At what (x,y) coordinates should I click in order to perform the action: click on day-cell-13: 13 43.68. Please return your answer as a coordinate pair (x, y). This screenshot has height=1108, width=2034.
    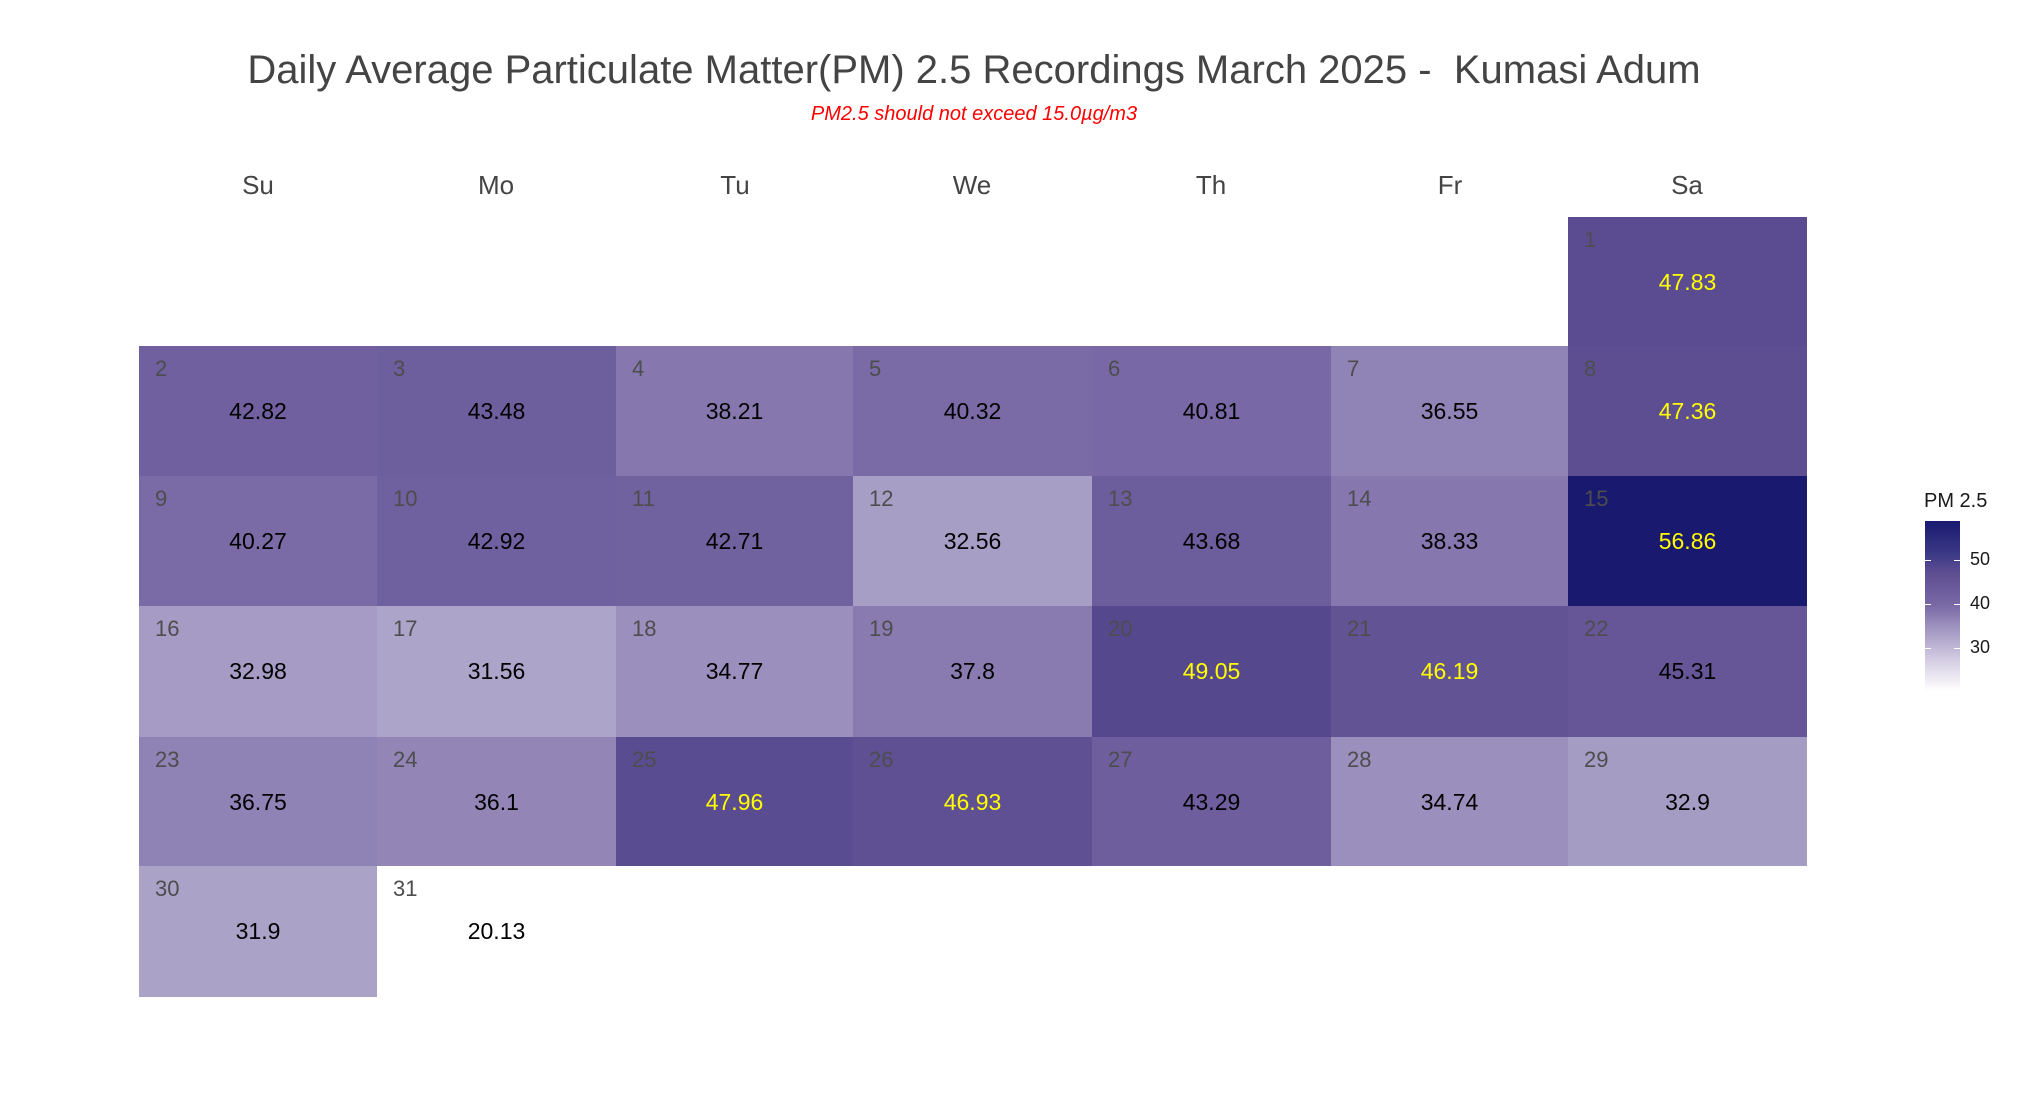
    Looking at the image, I should click on (1211, 541).